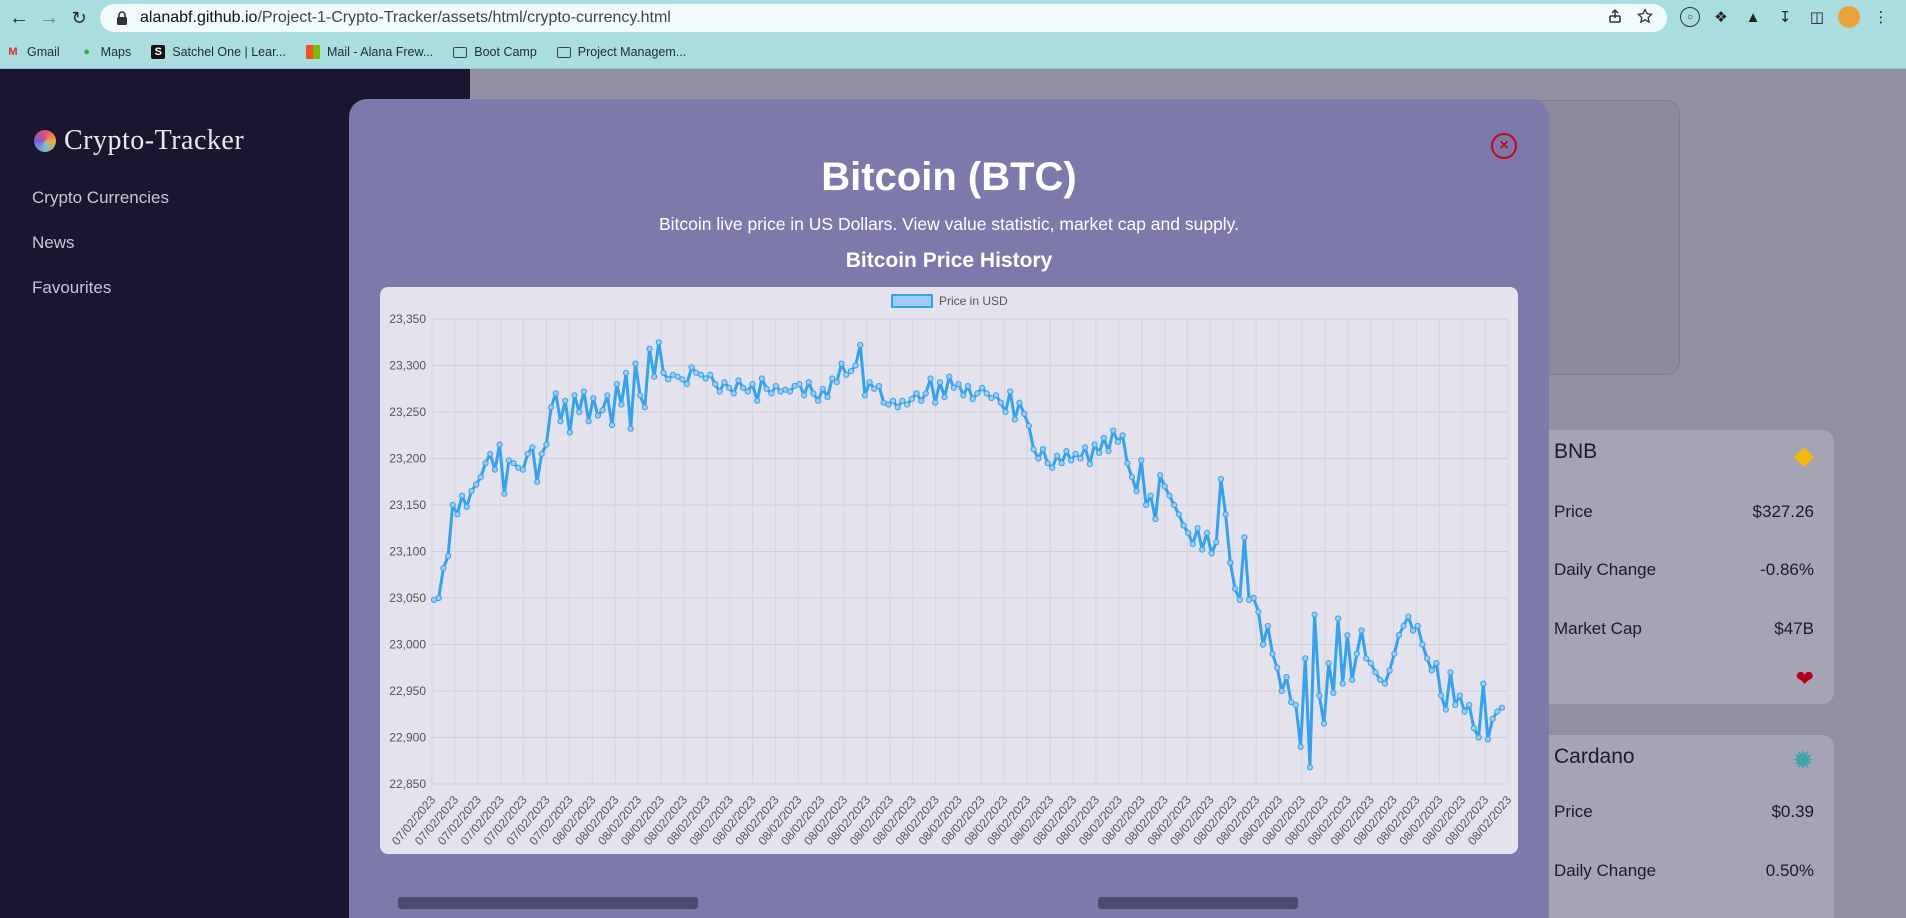 This screenshot has height=918, width=1906. What do you see at coordinates (1785, 17) in the screenshot?
I see `download-icon: ↧` at bounding box center [1785, 17].